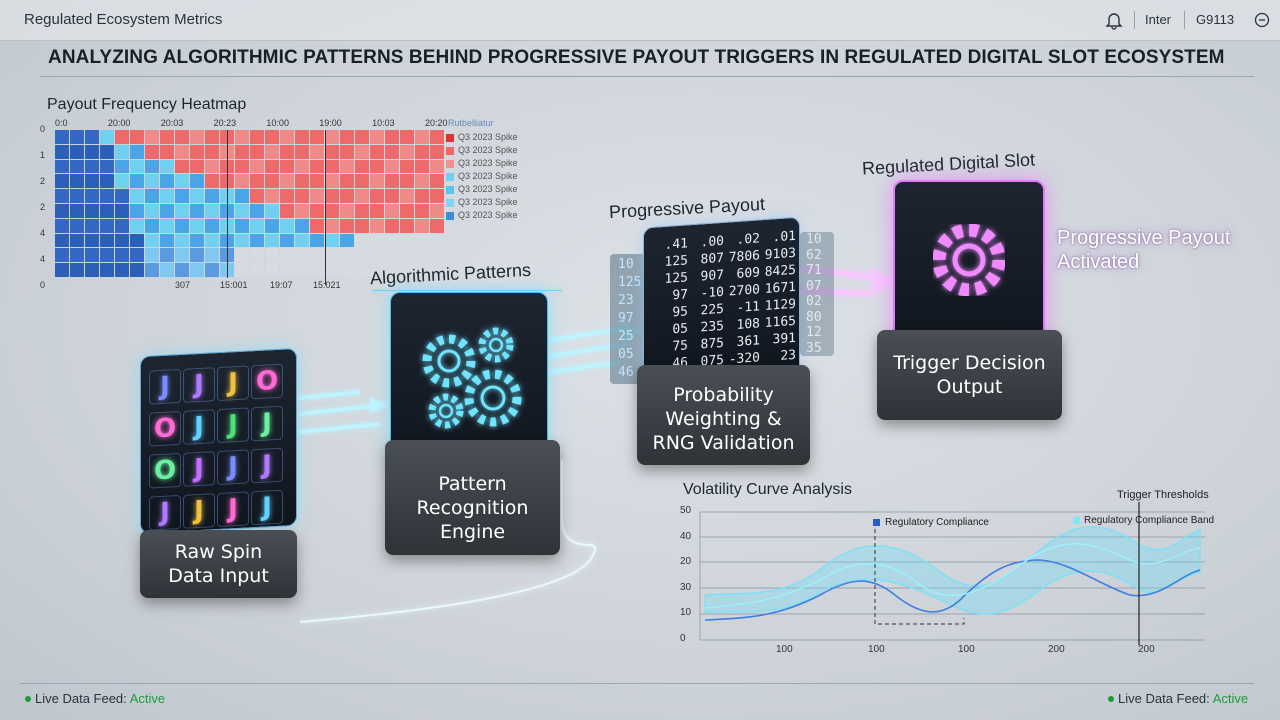 This screenshot has height=720, width=1280. What do you see at coordinates (227, 204) in the screenshot?
I see `heatmap-marker` at bounding box center [227, 204].